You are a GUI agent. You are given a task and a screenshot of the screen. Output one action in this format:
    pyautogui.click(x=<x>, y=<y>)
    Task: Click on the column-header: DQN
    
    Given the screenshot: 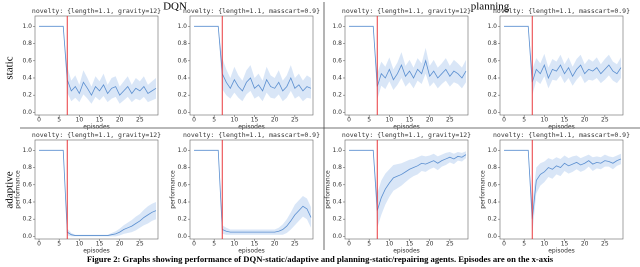 What is the action you would take?
    pyautogui.click(x=175, y=7)
    